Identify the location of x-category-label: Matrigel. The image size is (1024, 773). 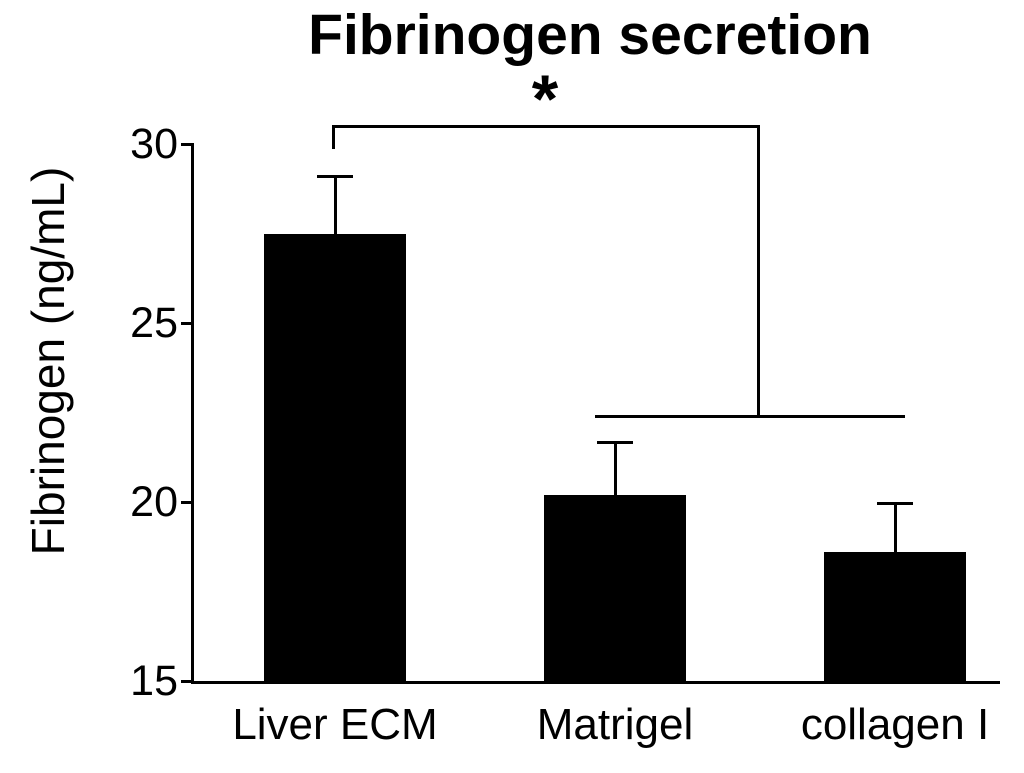
(615, 724).